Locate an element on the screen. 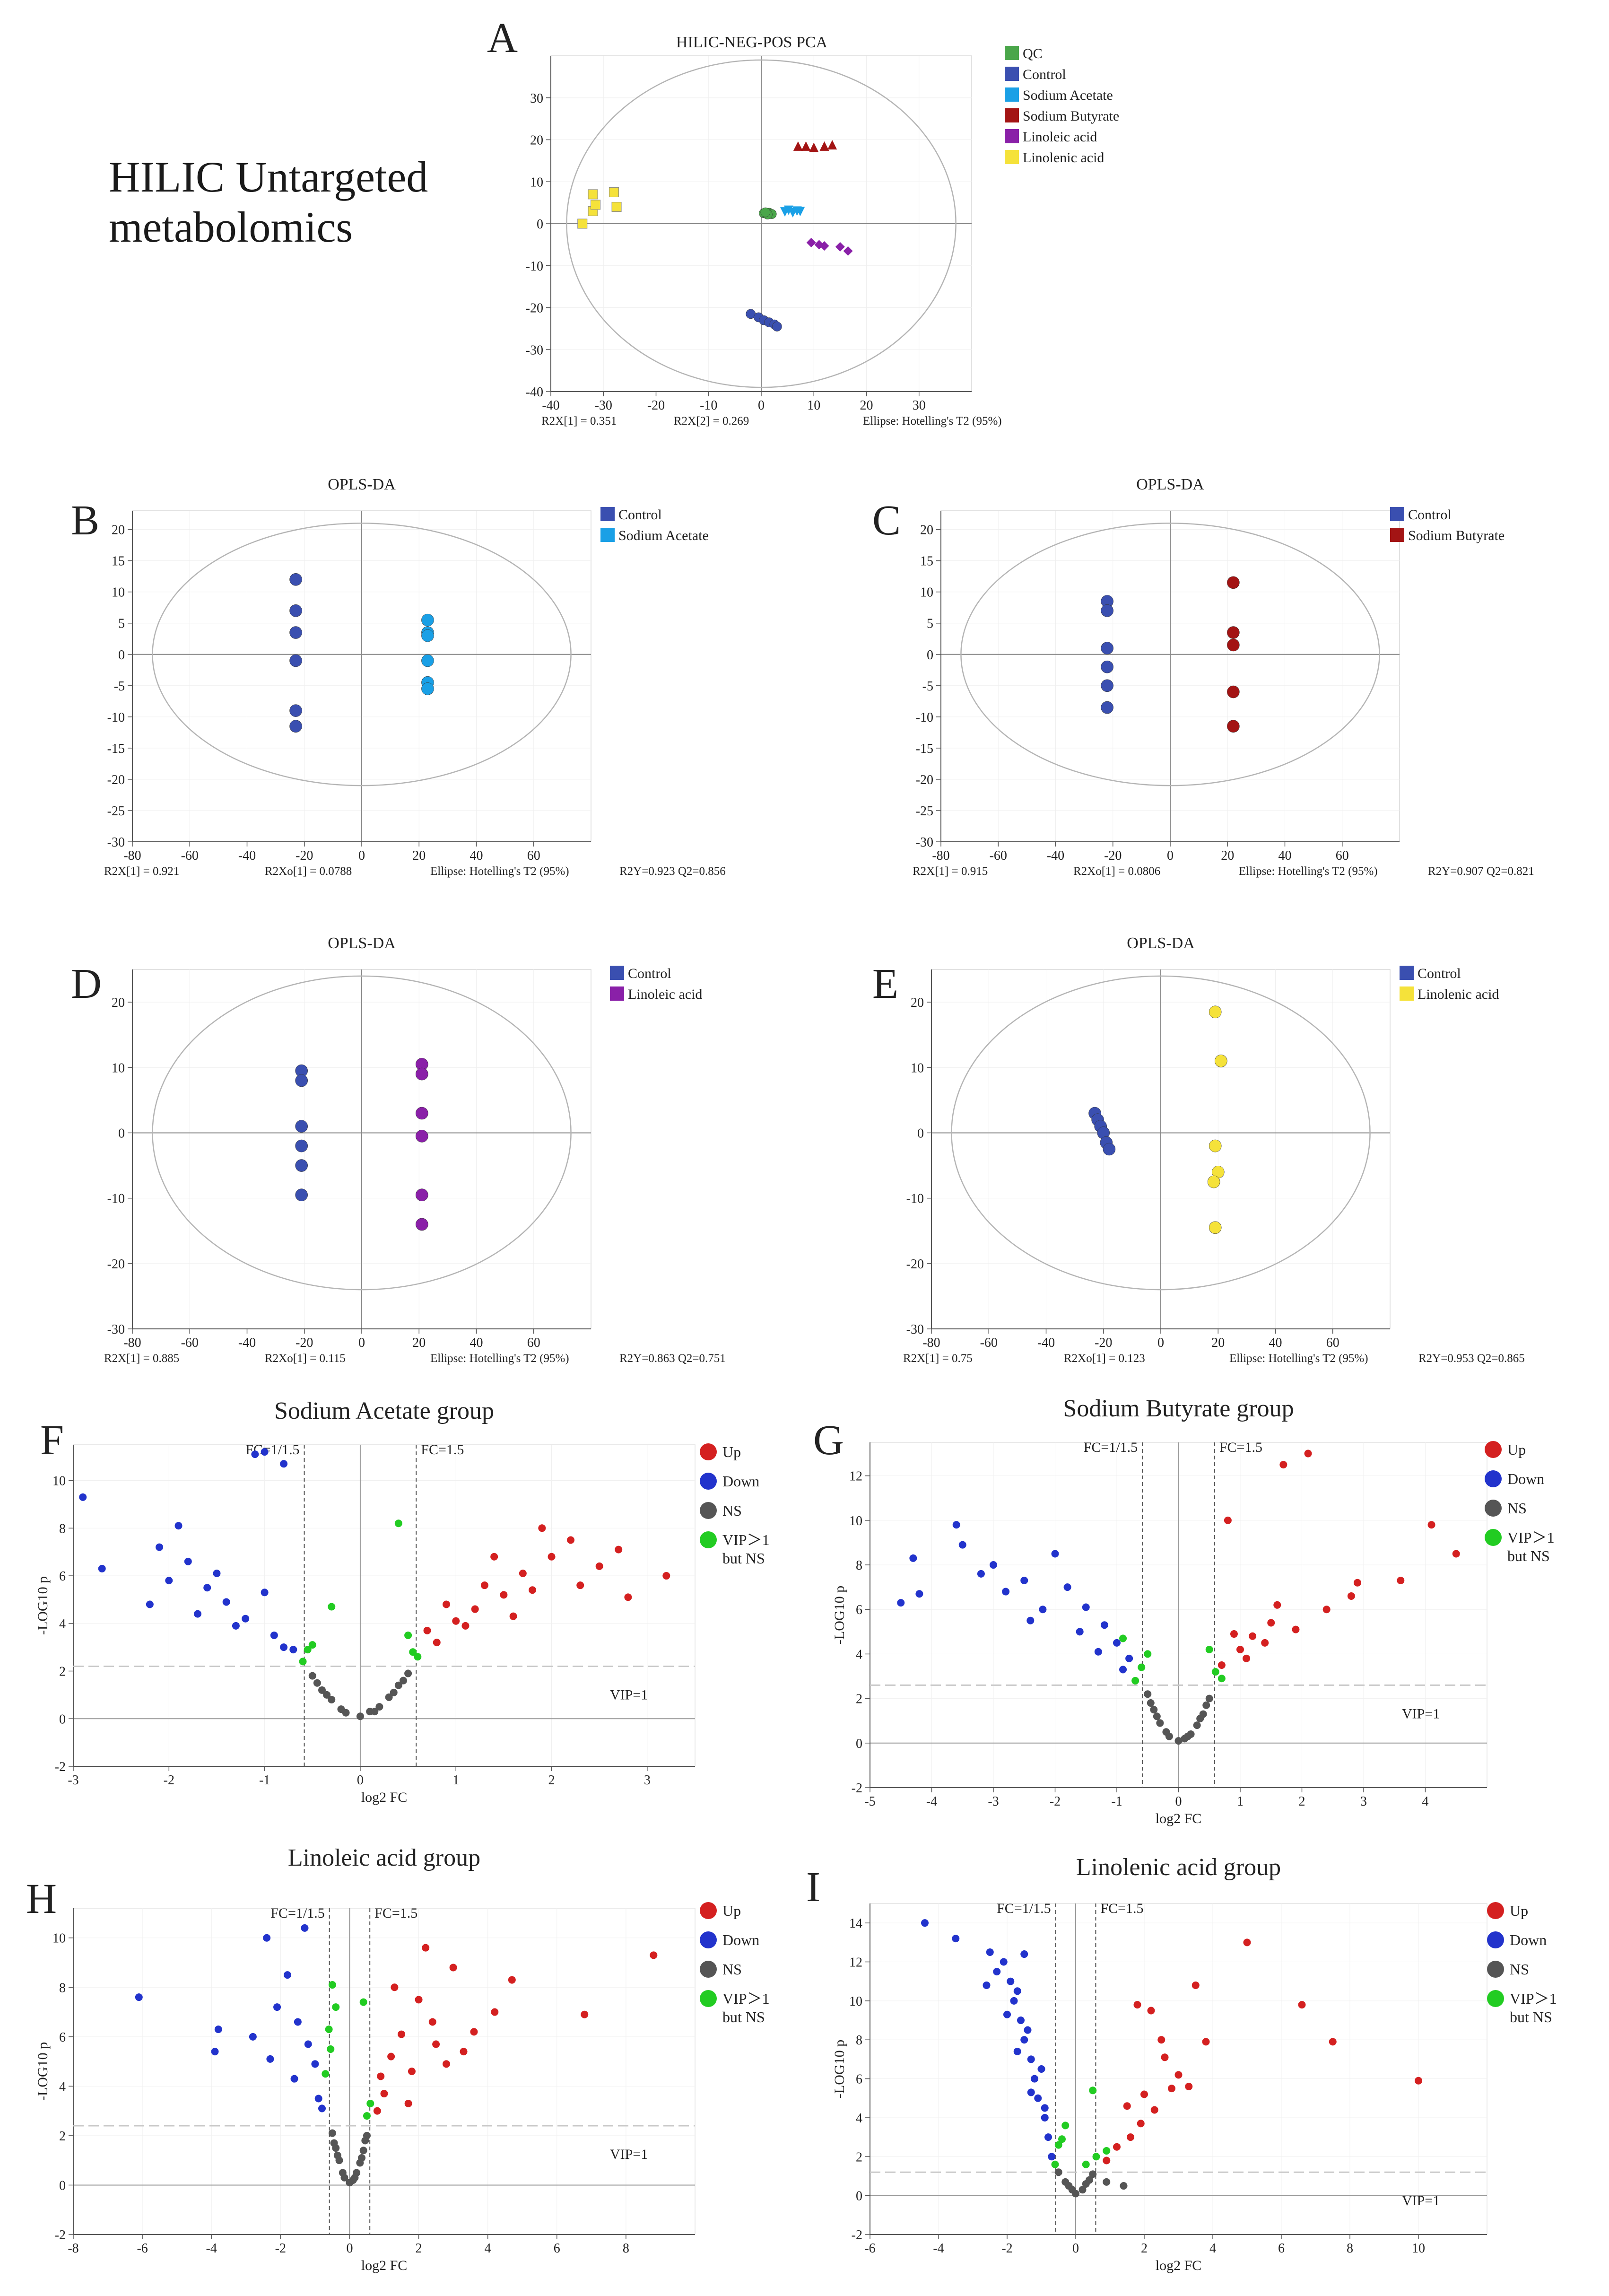 The image size is (1609, 2296). heading-line-1: HILIC Untargeted is located at coordinates (268, 177).